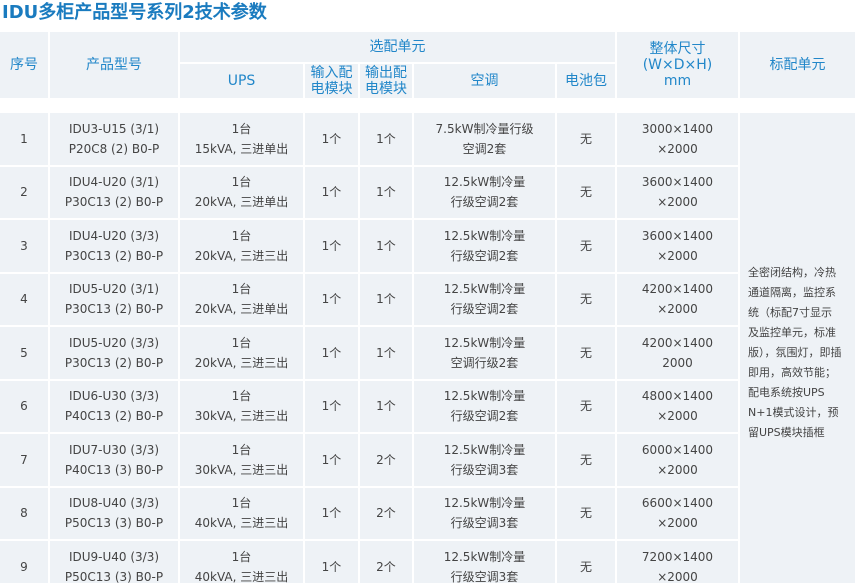 This screenshot has height=583, width=855. I want to click on cell-text: IDU4-U20 (3/3), so click(114, 235).